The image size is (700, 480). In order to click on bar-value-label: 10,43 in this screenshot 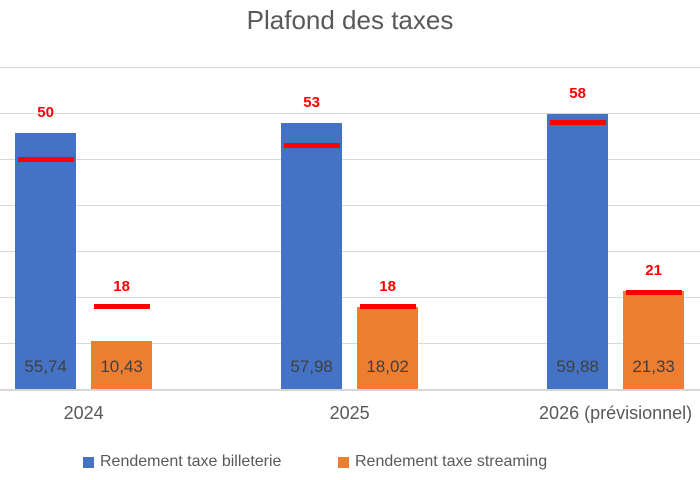, I will do `click(121, 366)`.